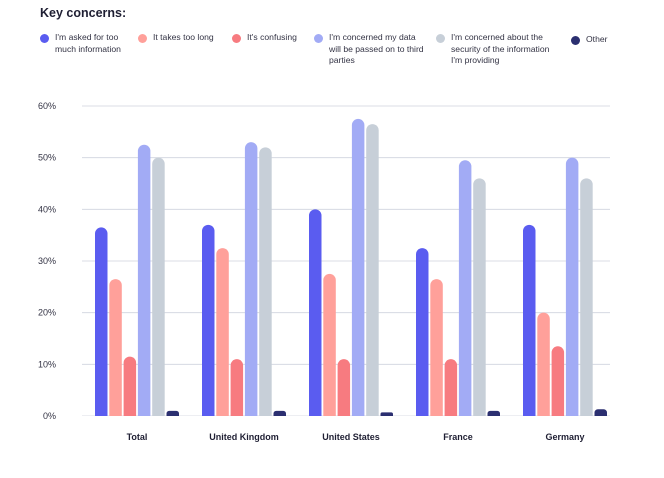 This screenshot has width=664, height=478. What do you see at coordinates (597, 39) in the screenshot?
I see `legend-label: Other` at bounding box center [597, 39].